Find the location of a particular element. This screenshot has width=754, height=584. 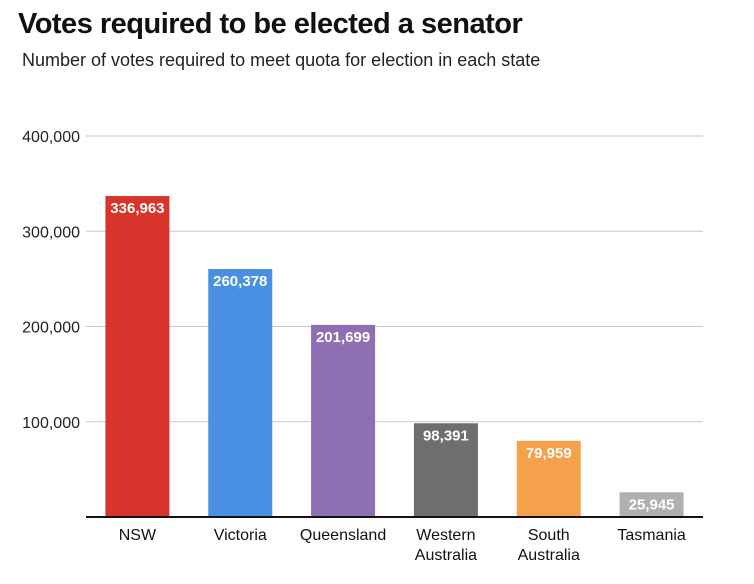

bar-value-label: 25,945 is located at coordinates (652, 504).